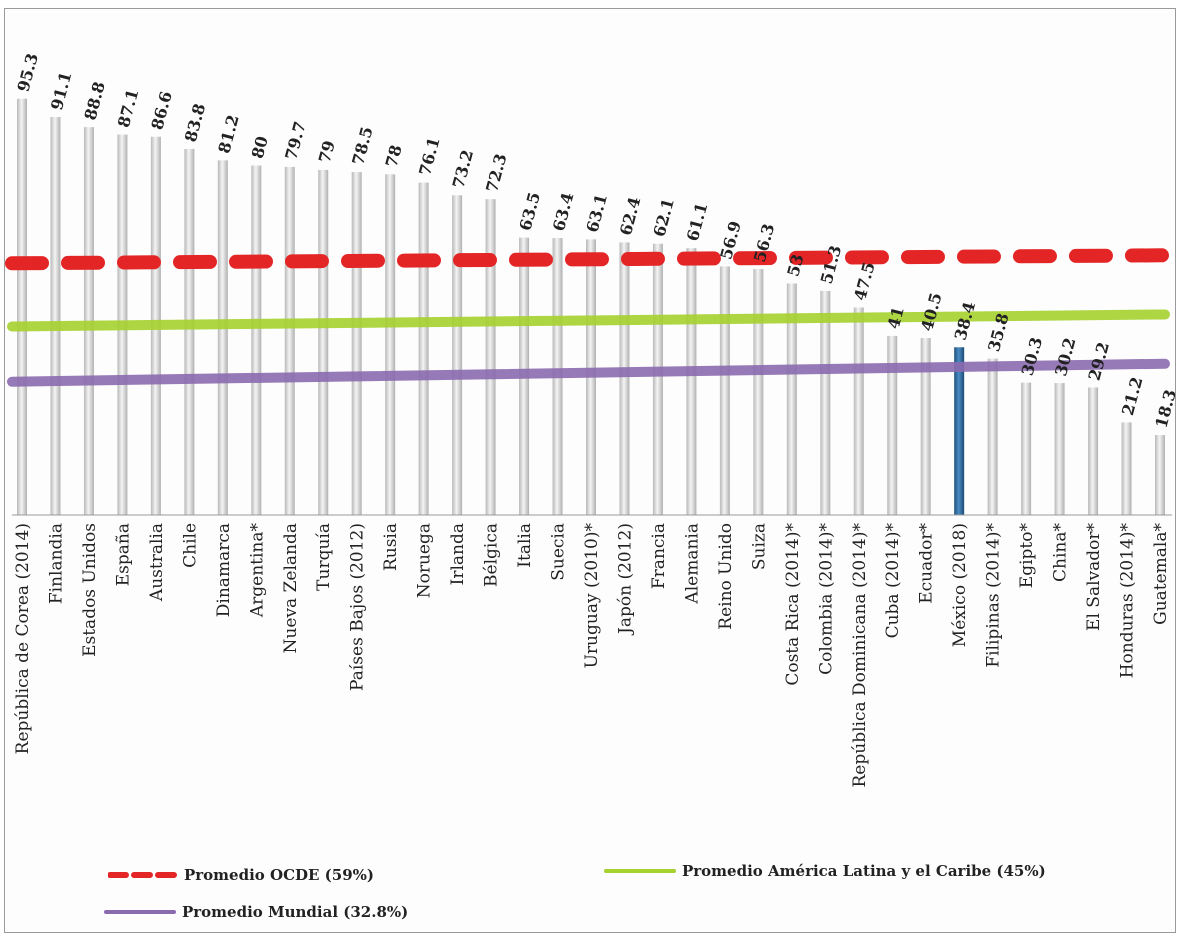 This screenshot has height=939, width=1183. Describe the element at coordinates (1032, 356) in the screenshot. I see `bar-value-label: 30.3` at that location.